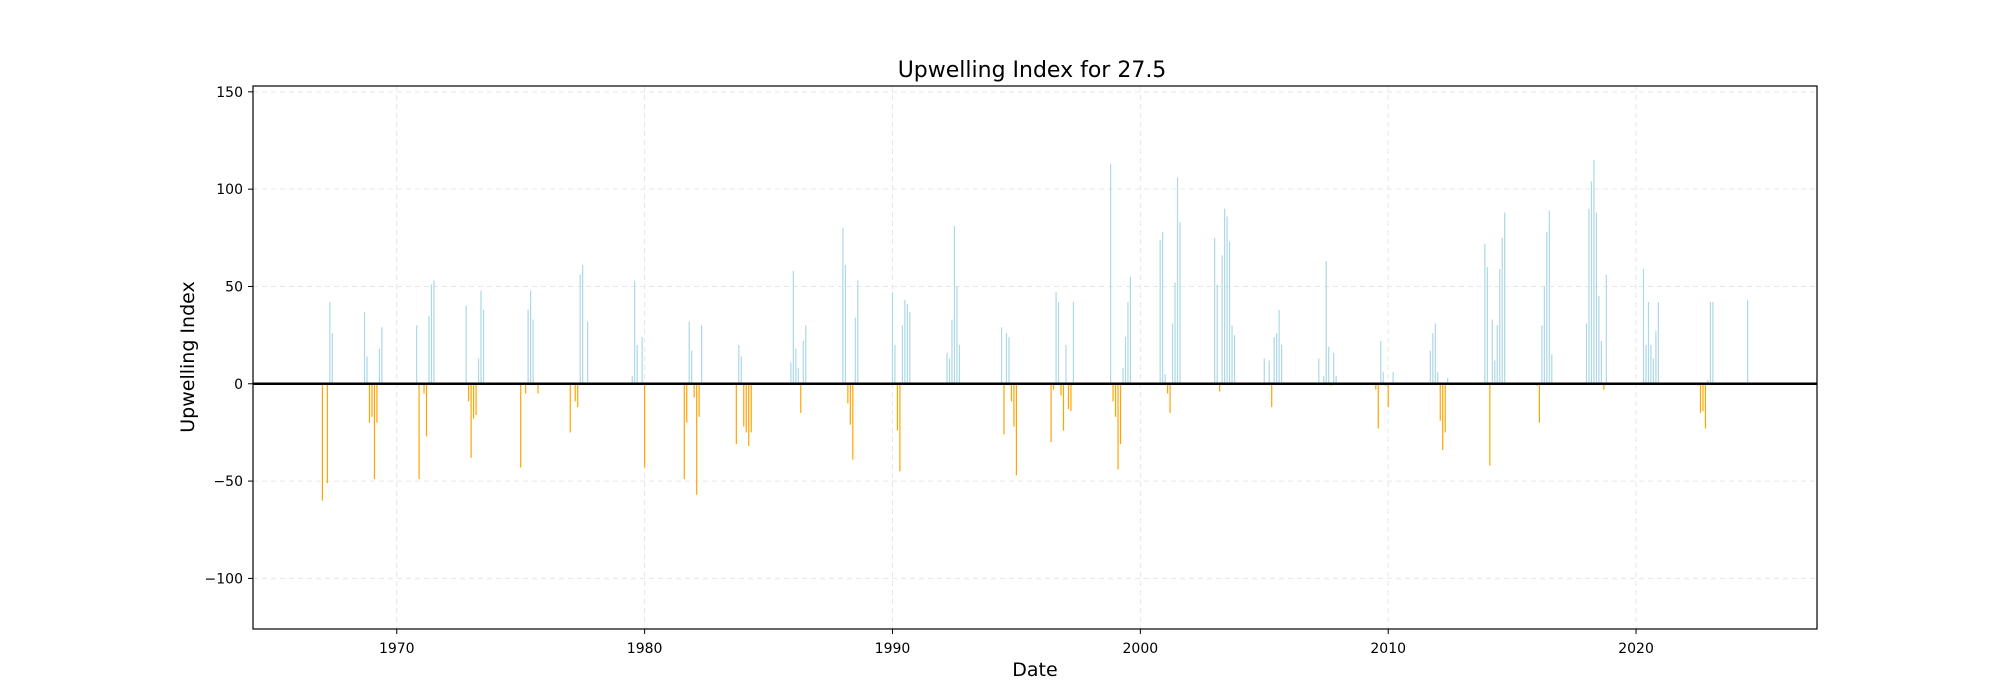 Image resolution: width=2000 pixels, height=700 pixels. Describe the element at coordinates (238, 385) in the screenshot. I see `y-tick-label: 0` at that location.